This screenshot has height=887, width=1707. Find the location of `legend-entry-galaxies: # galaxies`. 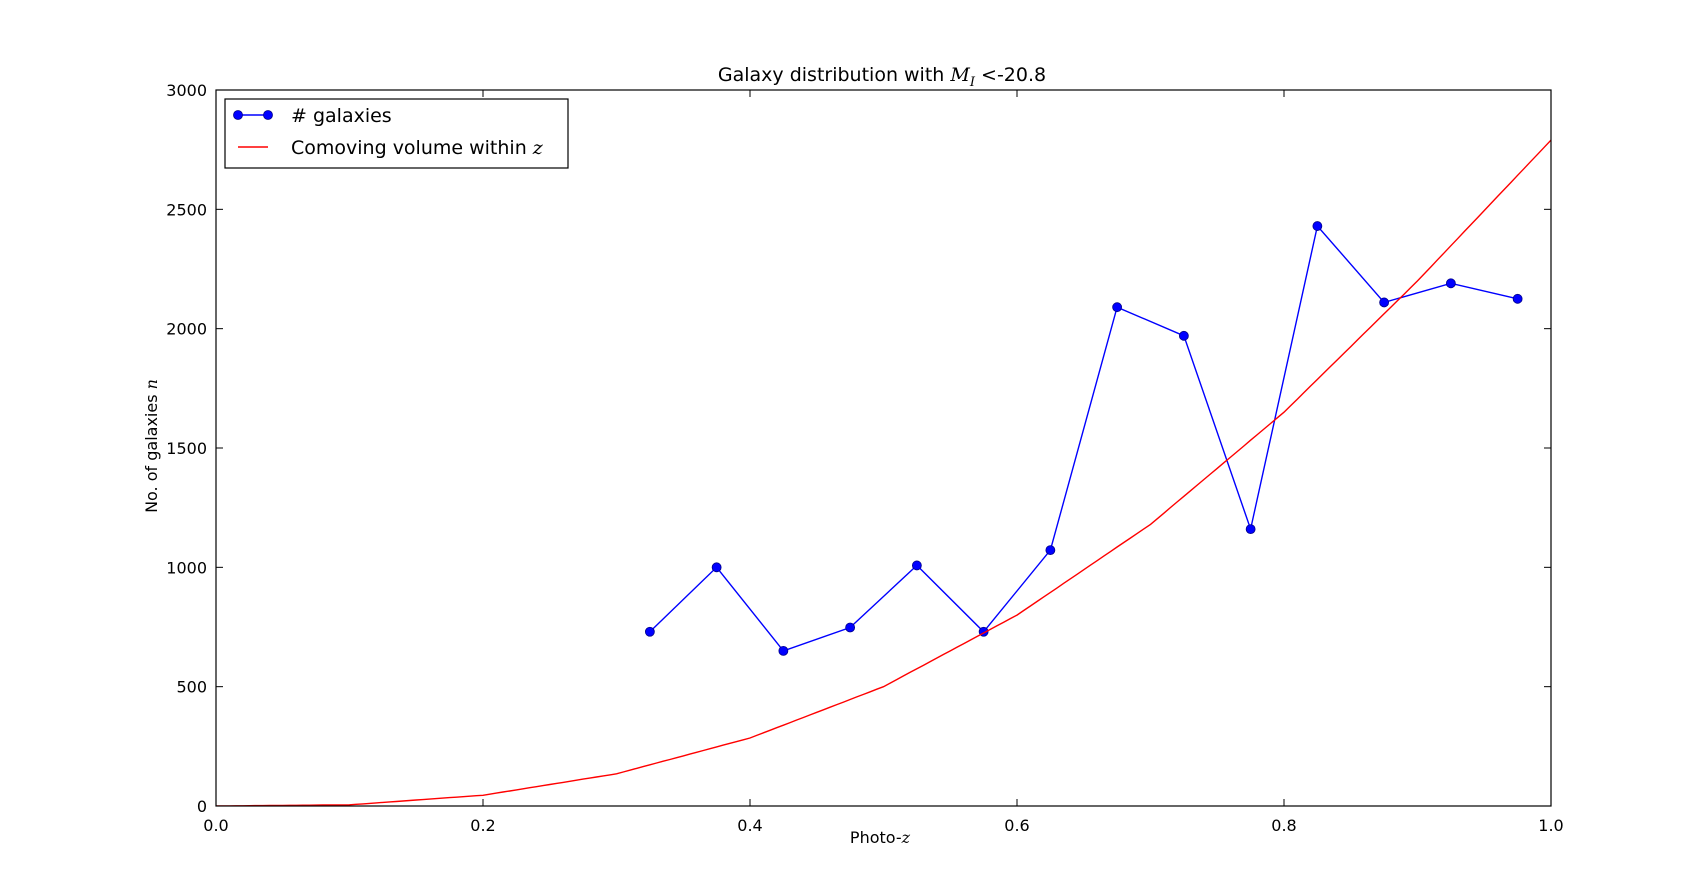

legend-entry-galaxies: # galaxies is located at coordinates (312, 116).